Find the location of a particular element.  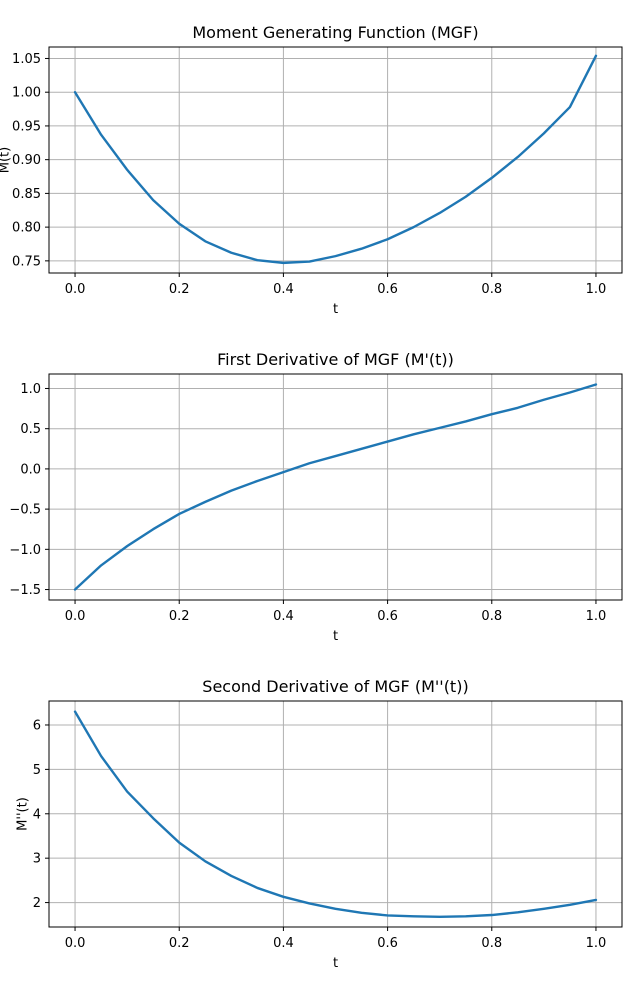

chart-0-x-tick-label: 1.0 is located at coordinates (596, 289).